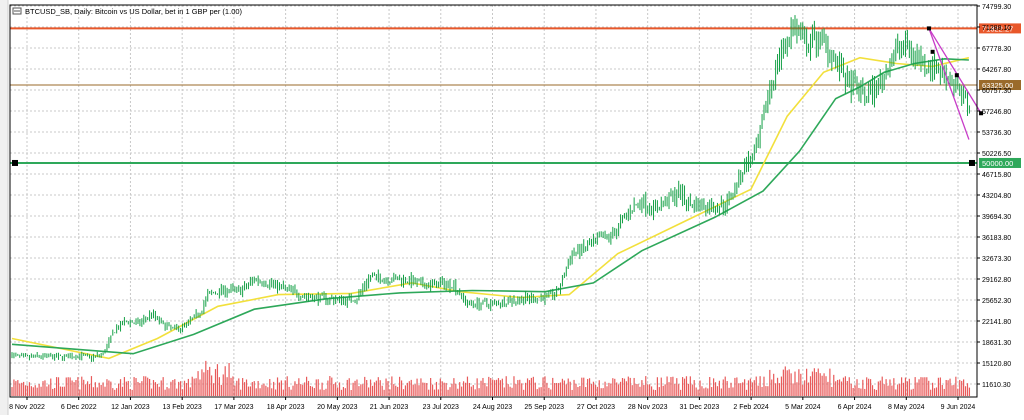  Describe the element at coordinates (996, 133) in the screenshot. I see `y-tick-label: 53736.30` at that location.